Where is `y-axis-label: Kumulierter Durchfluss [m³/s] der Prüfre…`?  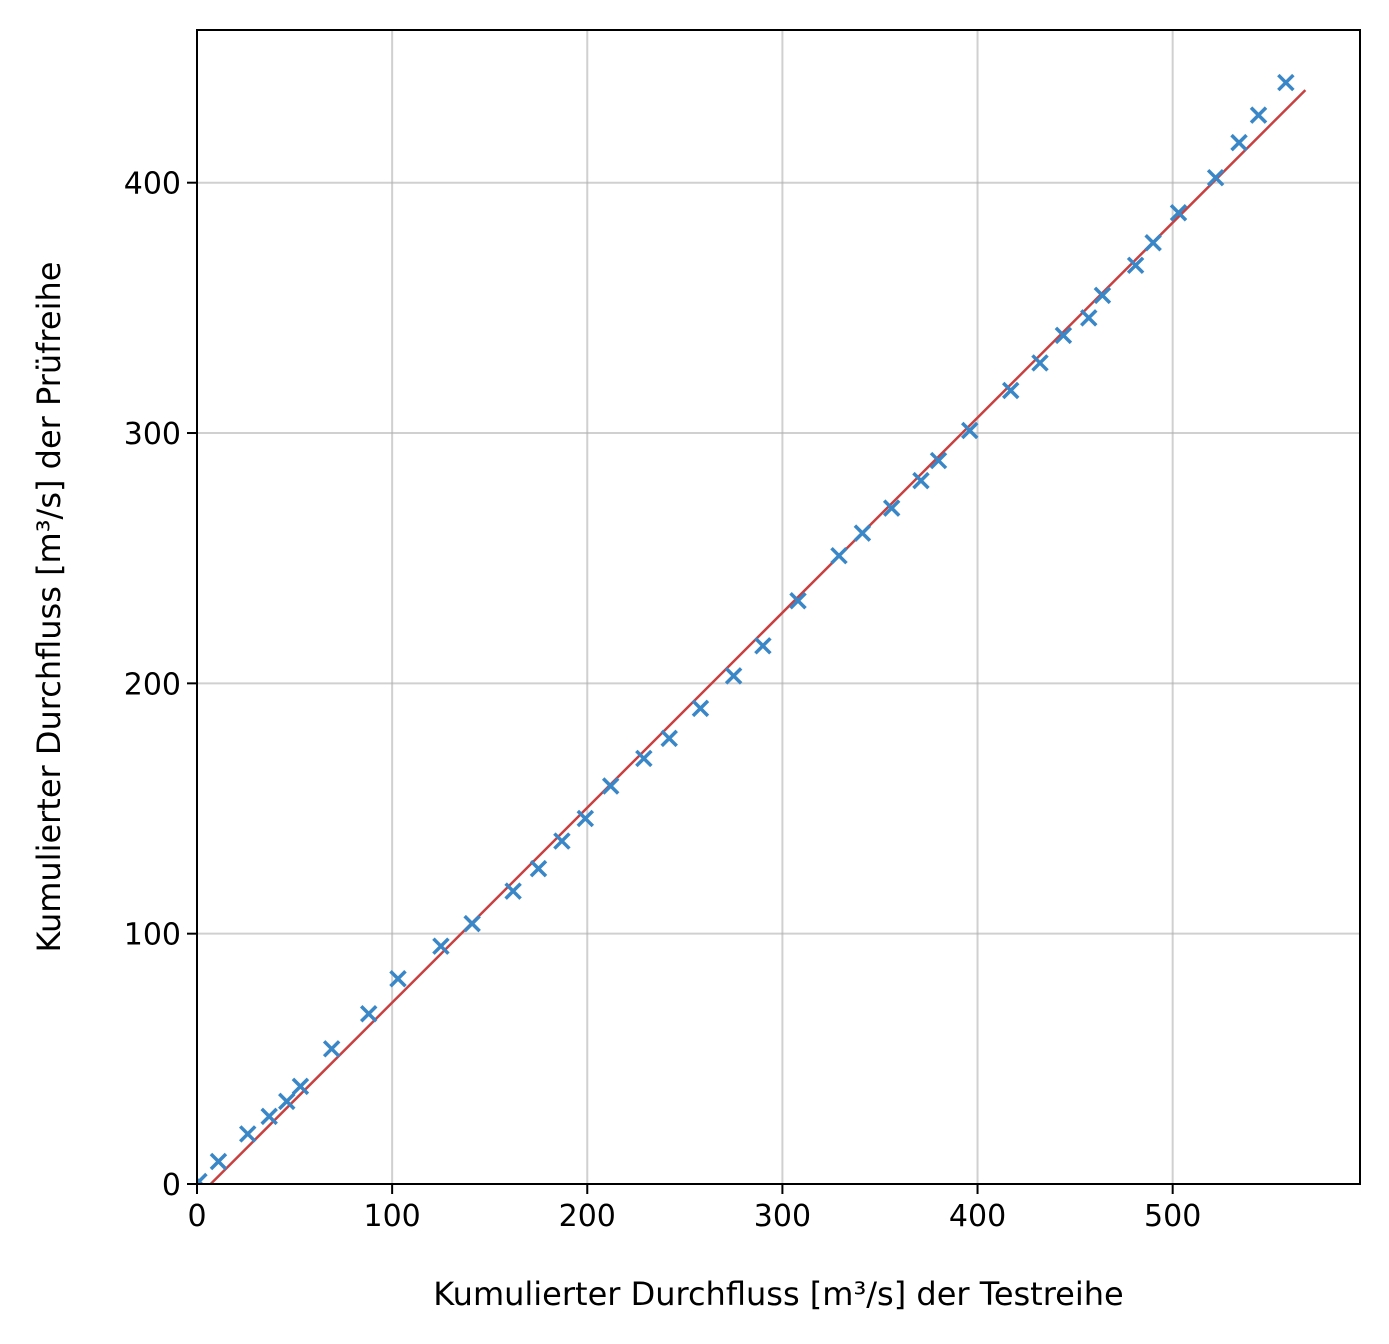
y-axis-label: Kumulierter Durchfluss [m³/s] der Prüfre… is located at coordinates (49, 607).